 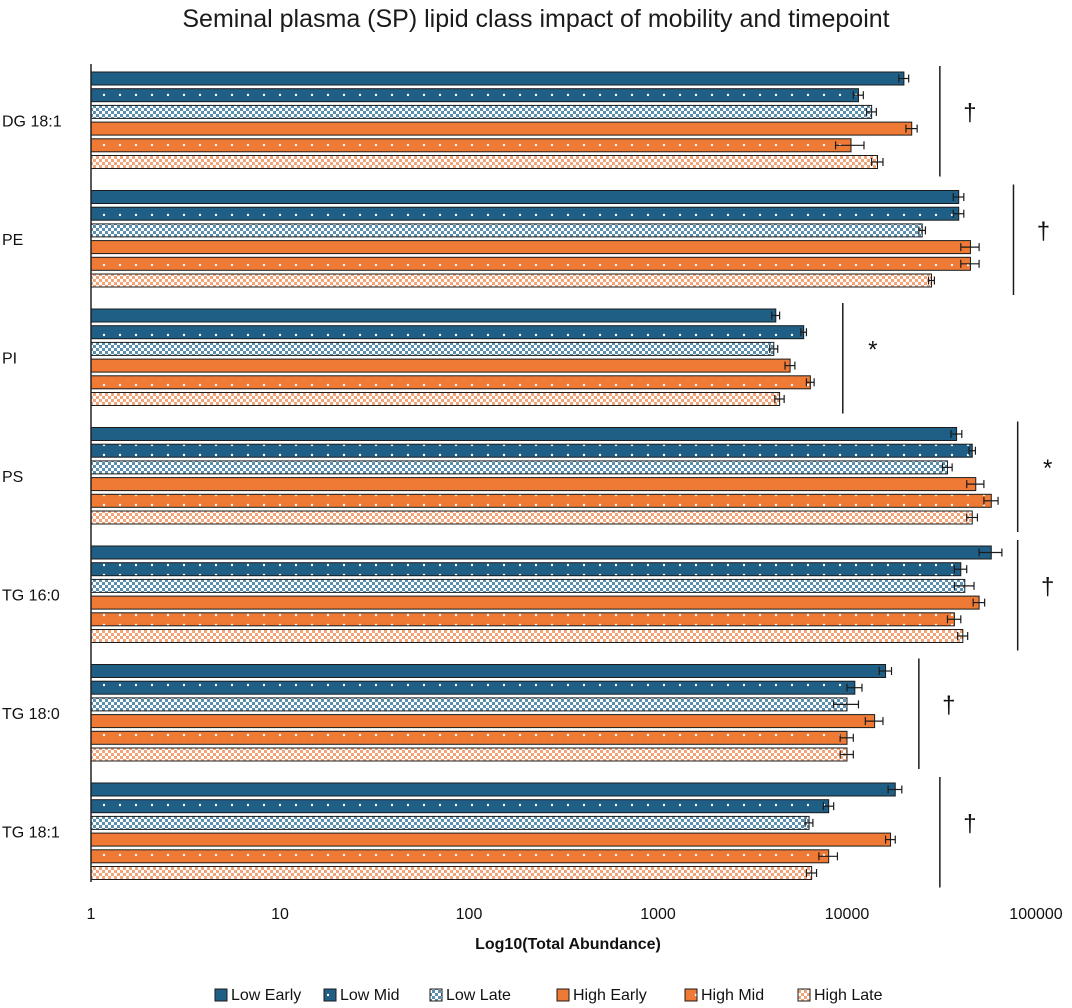 I want to click on legend-item: Low Late, so click(x=470, y=995).